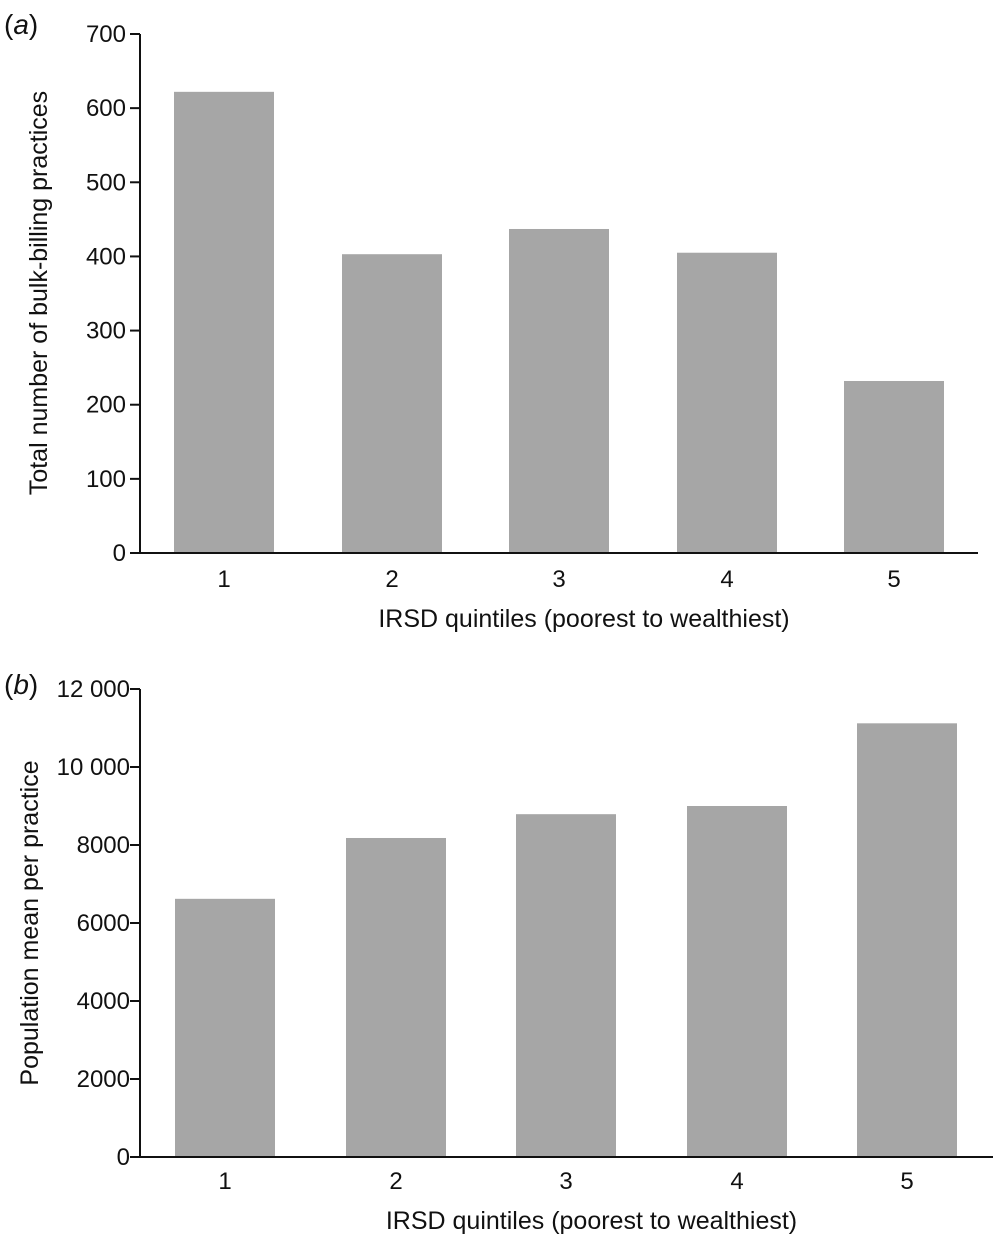  I want to click on y-axis-title: Population mean per practice, so click(30, 922).